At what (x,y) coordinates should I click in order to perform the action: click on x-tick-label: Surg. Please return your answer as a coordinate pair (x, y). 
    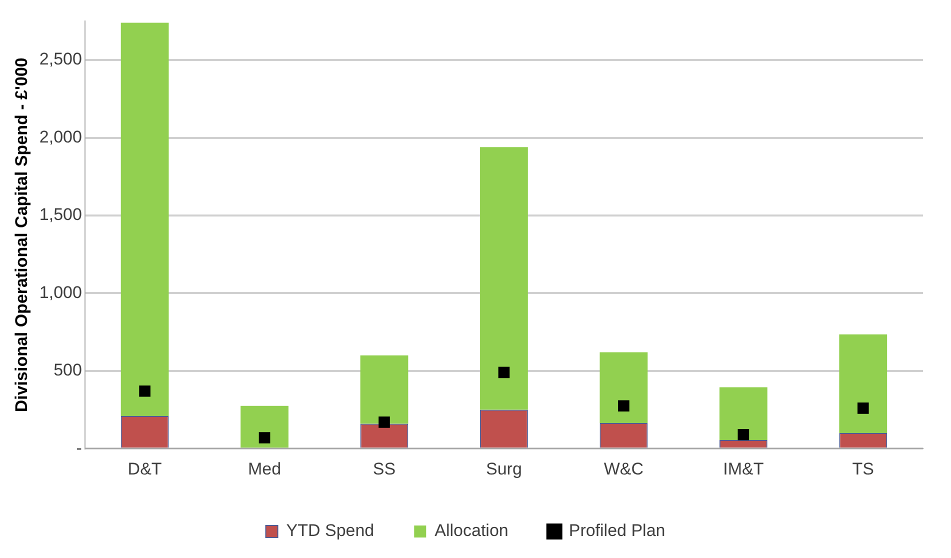
    Looking at the image, I should click on (504, 468).